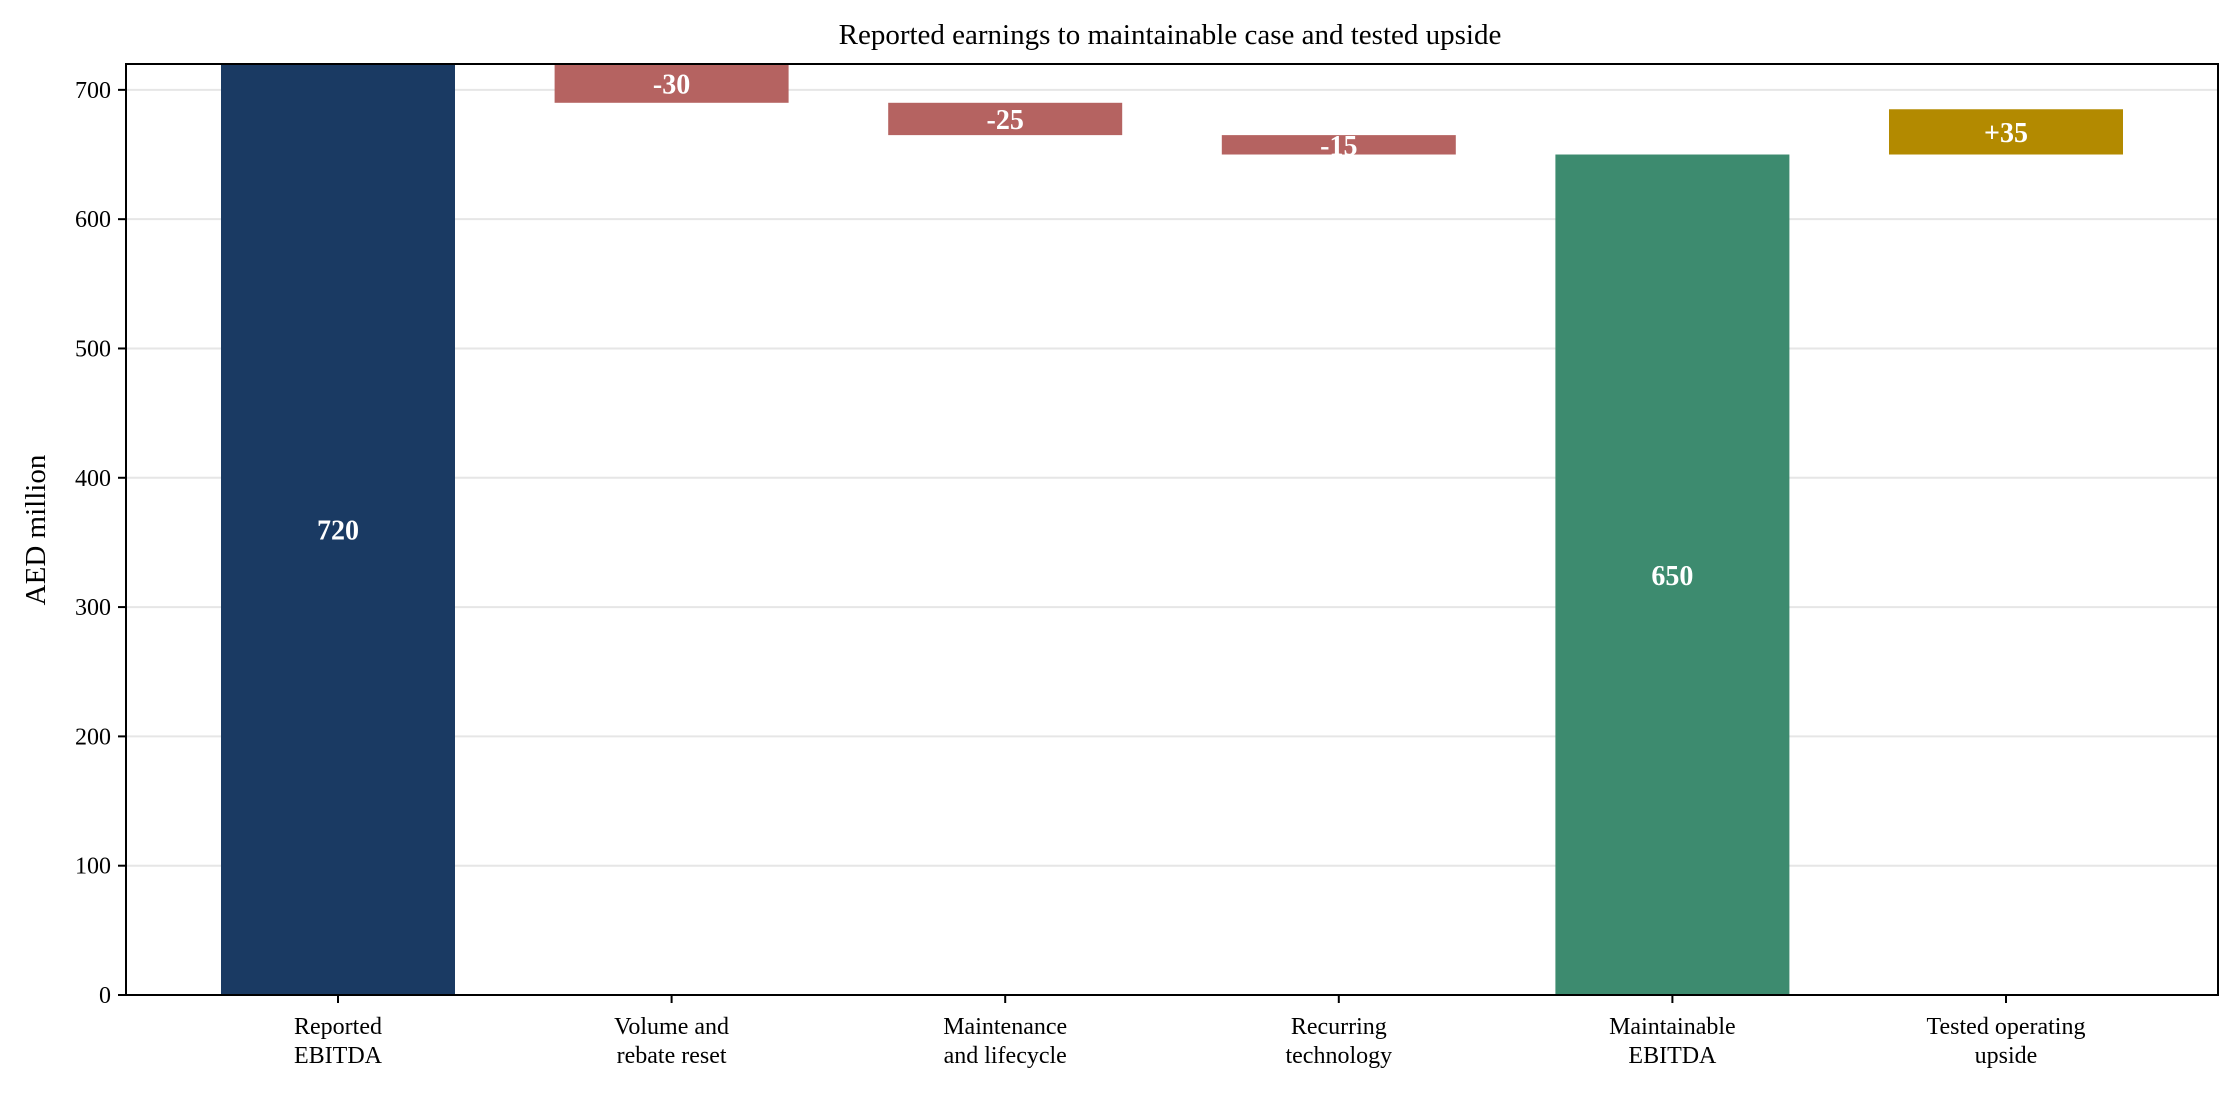  Describe the element at coordinates (93, 220) in the screenshot. I see `y-tick-label: 600` at that location.